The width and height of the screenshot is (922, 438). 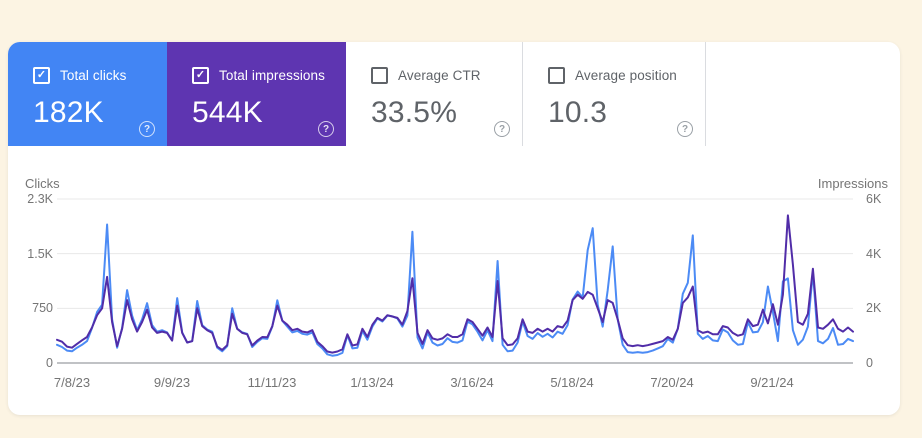 What do you see at coordinates (41, 75) in the screenshot?
I see `total-clicks-checkbox: ✓` at bounding box center [41, 75].